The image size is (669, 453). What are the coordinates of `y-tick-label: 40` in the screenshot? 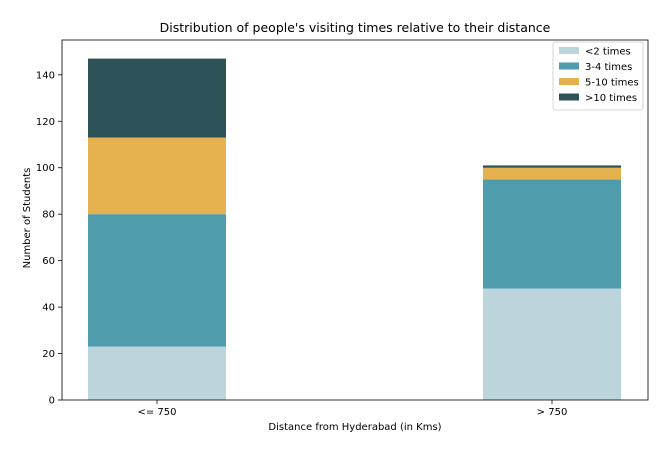 It's located at (48, 308).